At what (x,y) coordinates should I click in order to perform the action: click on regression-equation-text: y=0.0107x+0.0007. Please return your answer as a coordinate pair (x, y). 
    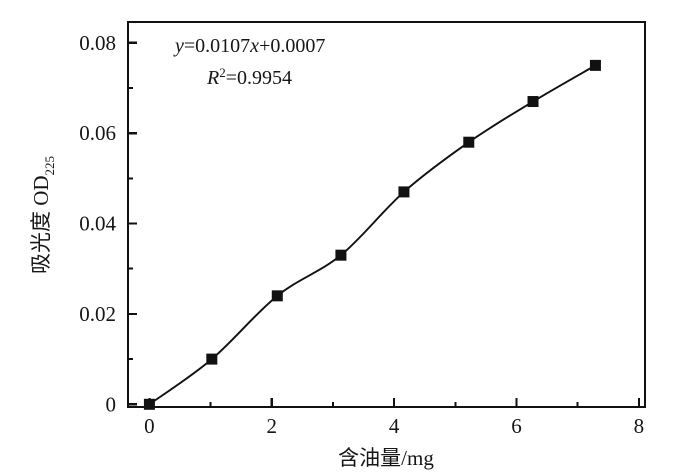
    Looking at the image, I should click on (249, 46).